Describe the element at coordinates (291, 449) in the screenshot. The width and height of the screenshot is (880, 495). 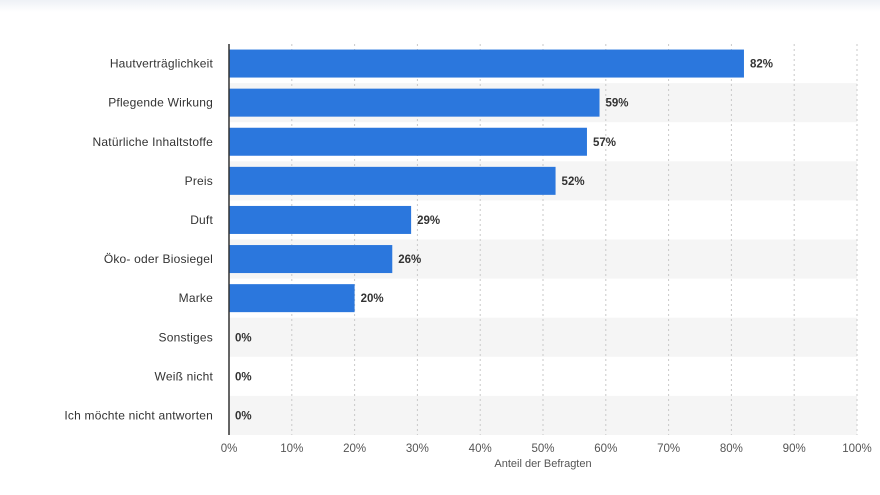
I see `x-tick-label: 10%` at that location.